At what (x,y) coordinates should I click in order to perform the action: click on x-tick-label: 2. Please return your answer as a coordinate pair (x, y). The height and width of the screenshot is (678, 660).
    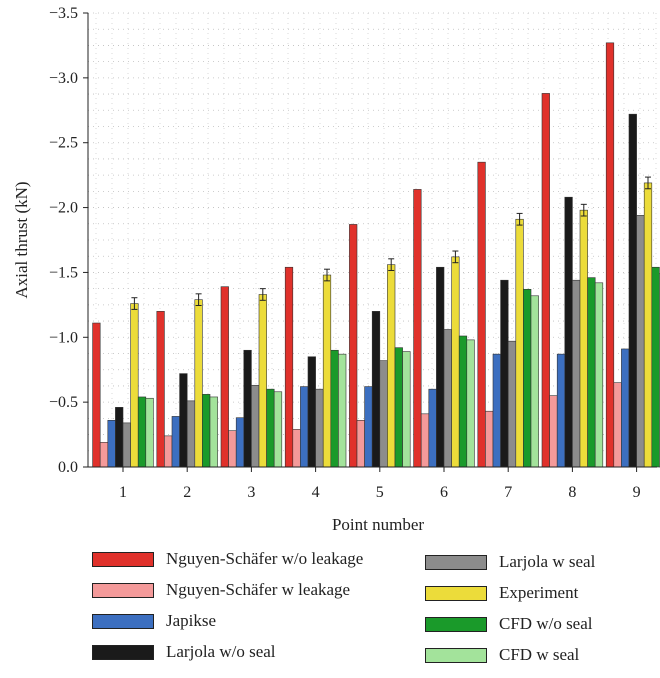
    Looking at the image, I should click on (187, 492).